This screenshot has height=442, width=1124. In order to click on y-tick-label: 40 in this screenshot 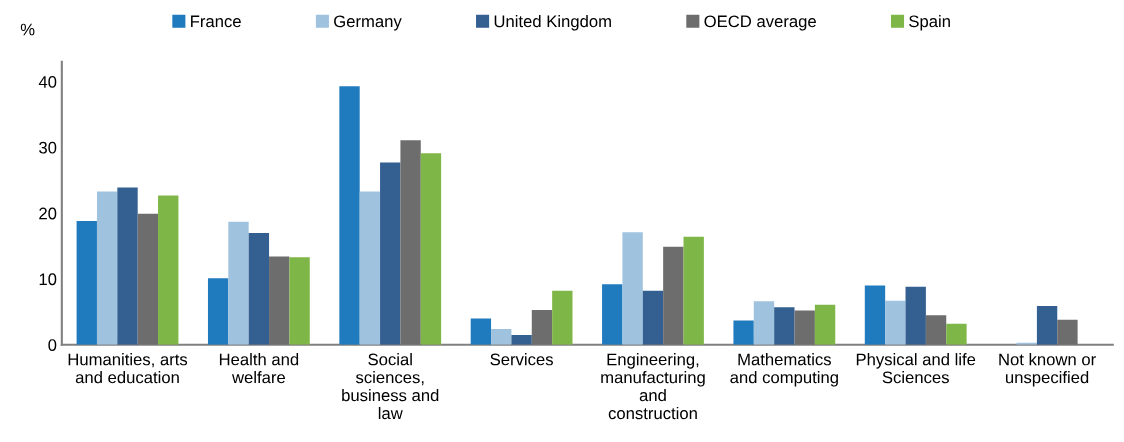, I will do `click(47, 82)`.